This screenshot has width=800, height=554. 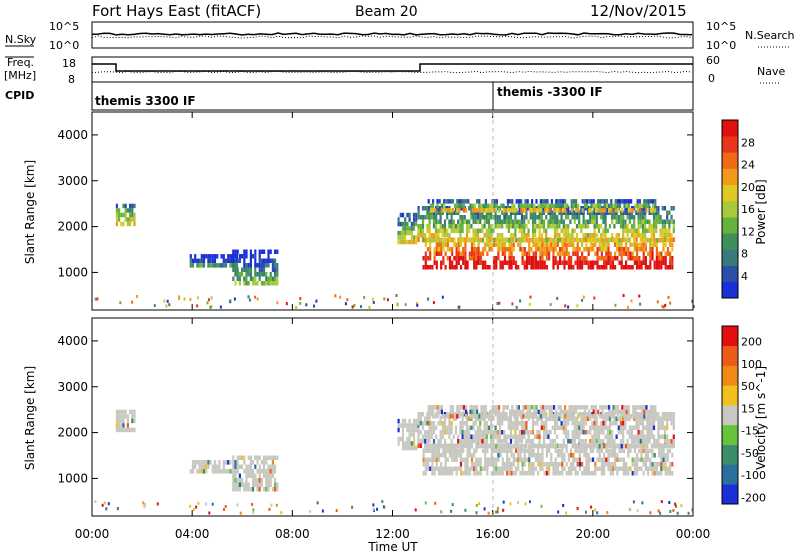 What do you see at coordinates (92, 534) in the screenshot?
I see `xtick-label: 00:00` at bounding box center [92, 534].